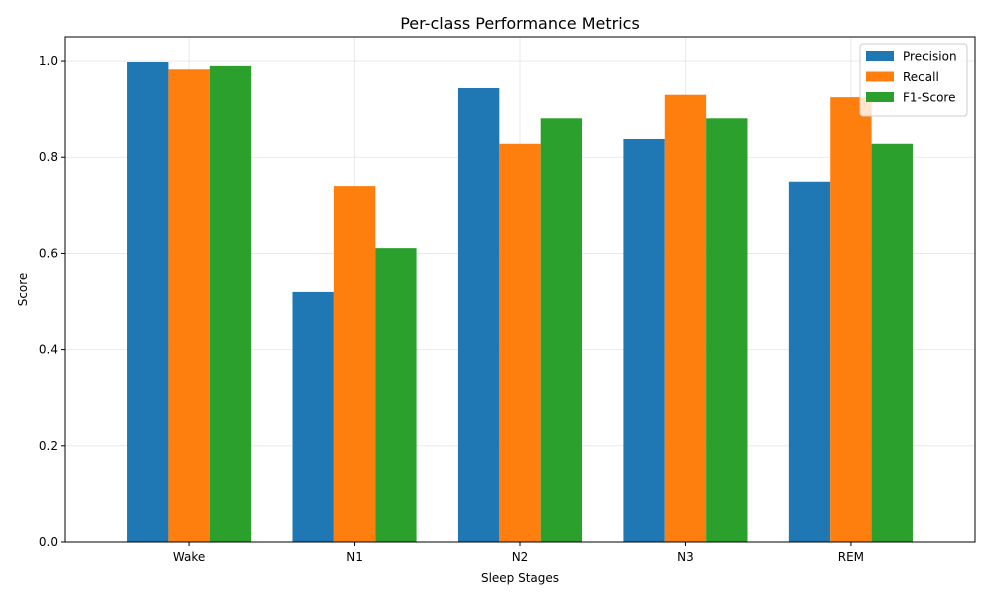 This screenshot has height=604, width=1000. What do you see at coordinates (48, 446) in the screenshot?
I see `y-tick-label: 0.2` at bounding box center [48, 446].